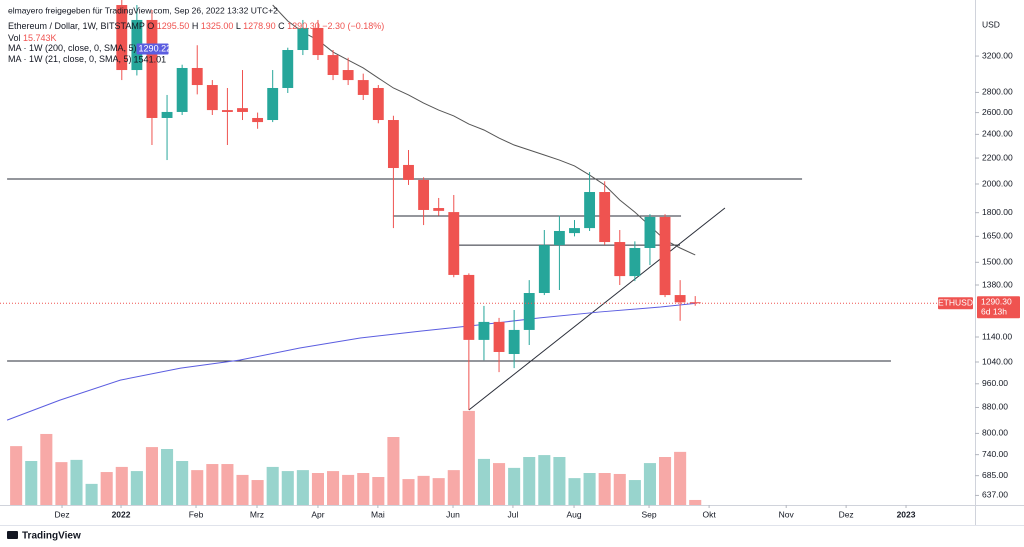  Describe the element at coordinates (997, 284) in the screenshot. I see `y-tick-label: 1380.00` at that location.